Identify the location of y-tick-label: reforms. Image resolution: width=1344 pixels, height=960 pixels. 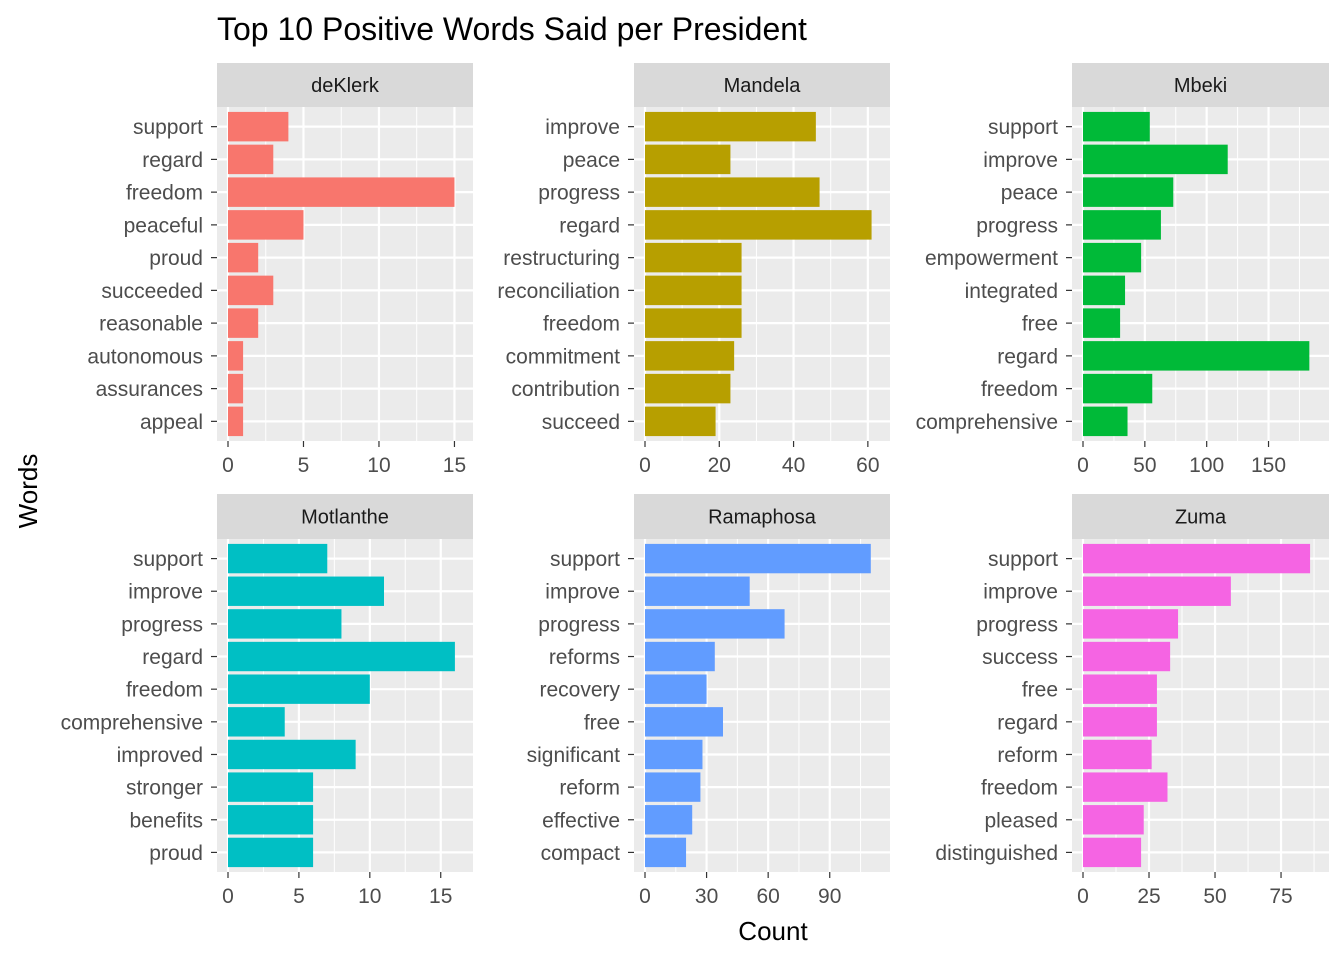
(584, 657).